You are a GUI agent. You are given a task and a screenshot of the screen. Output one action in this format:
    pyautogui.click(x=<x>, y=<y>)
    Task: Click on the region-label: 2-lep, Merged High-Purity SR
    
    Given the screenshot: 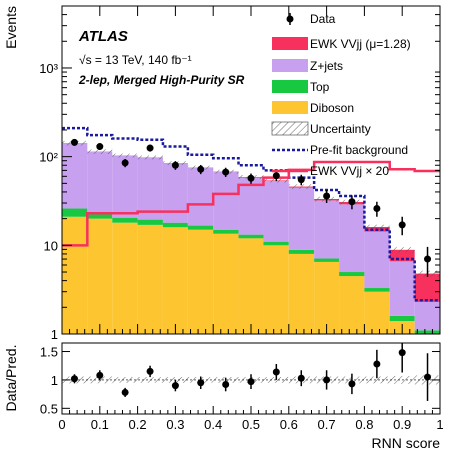 What is the action you would take?
    pyautogui.click(x=161, y=80)
    